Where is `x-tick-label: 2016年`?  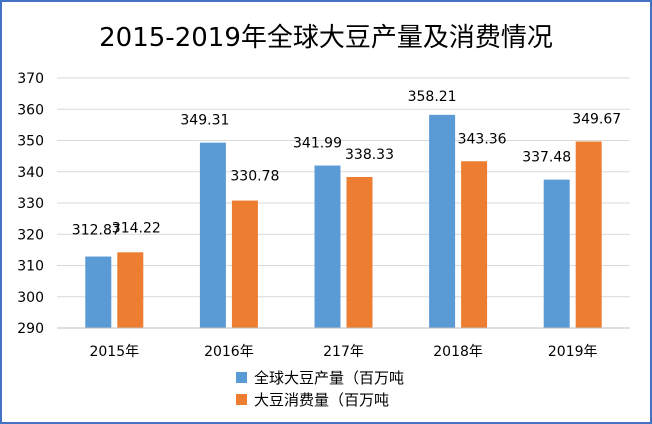
x-tick-label: 2016年 is located at coordinates (229, 352).